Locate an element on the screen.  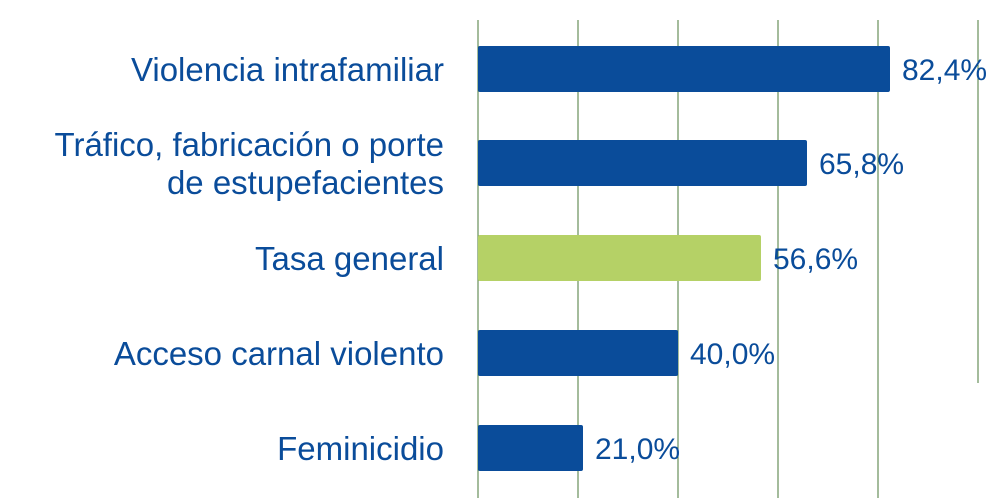
category-label-3-line-0: Acceso carnal violento is located at coordinates (279, 353).